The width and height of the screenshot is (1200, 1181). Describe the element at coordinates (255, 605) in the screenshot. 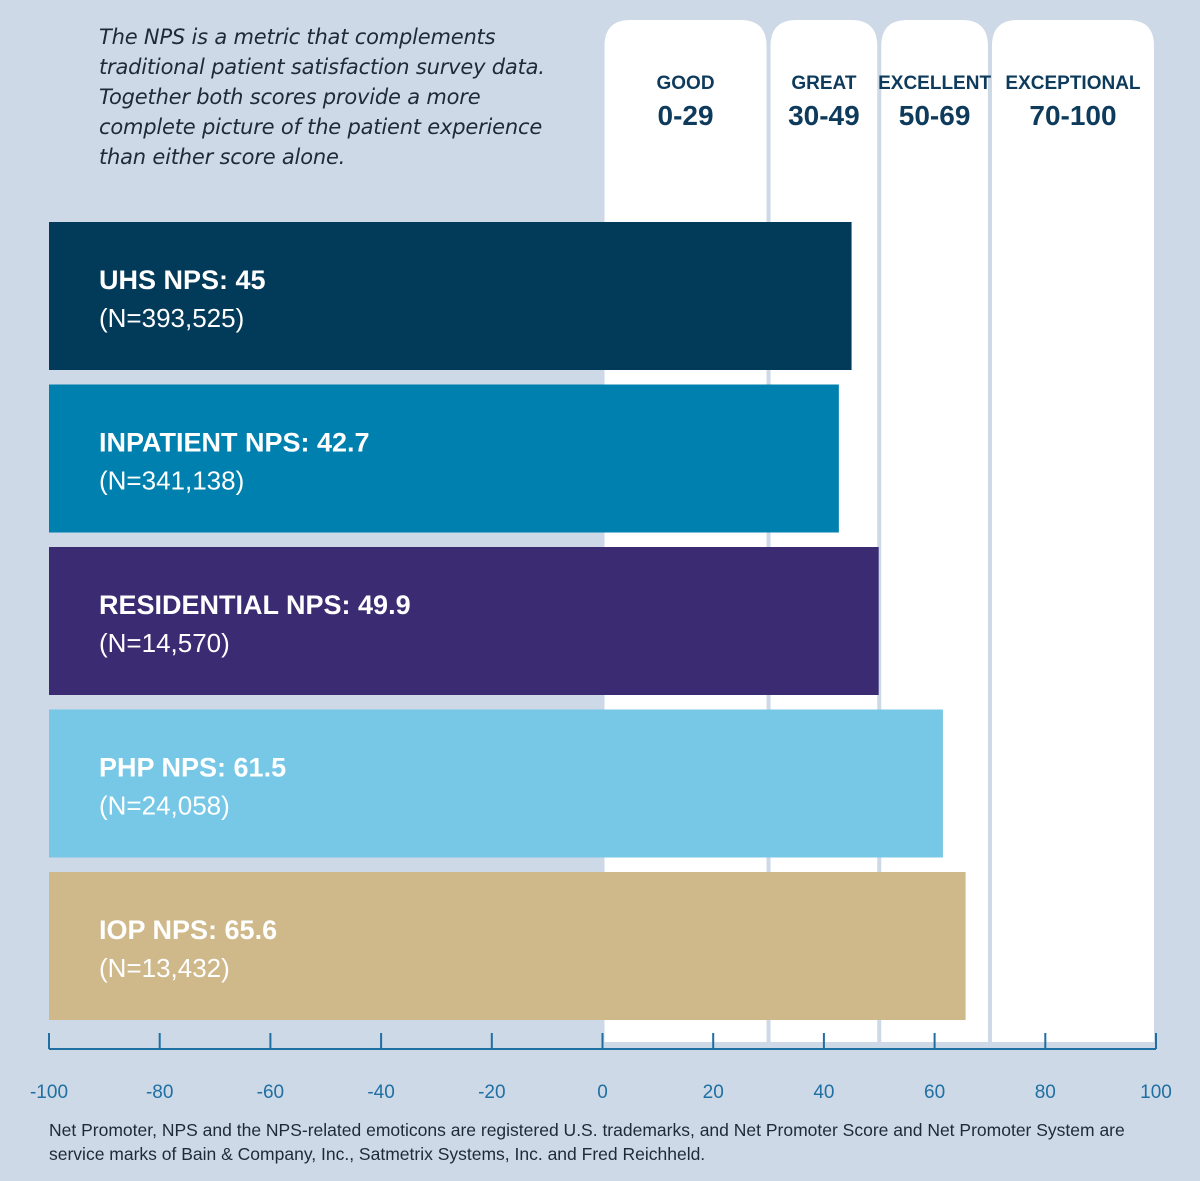

I see `bar-label: RESIDENTIAL NPS: 49.9` at that location.